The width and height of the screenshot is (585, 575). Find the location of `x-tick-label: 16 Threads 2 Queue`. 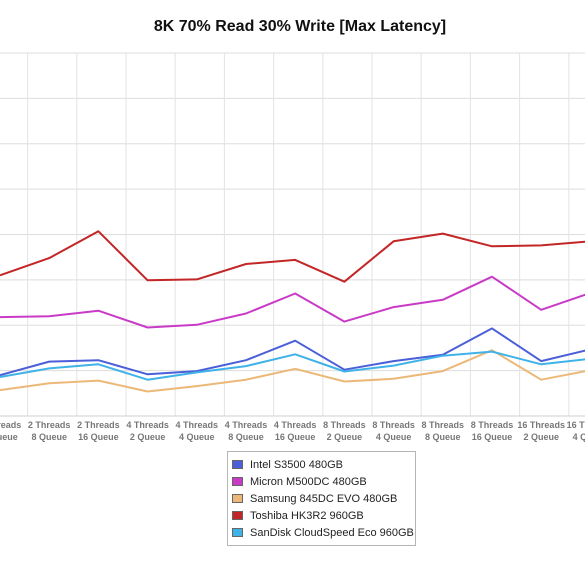

x-tick-label: 16 Threads 2 Queue is located at coordinates (541, 431).